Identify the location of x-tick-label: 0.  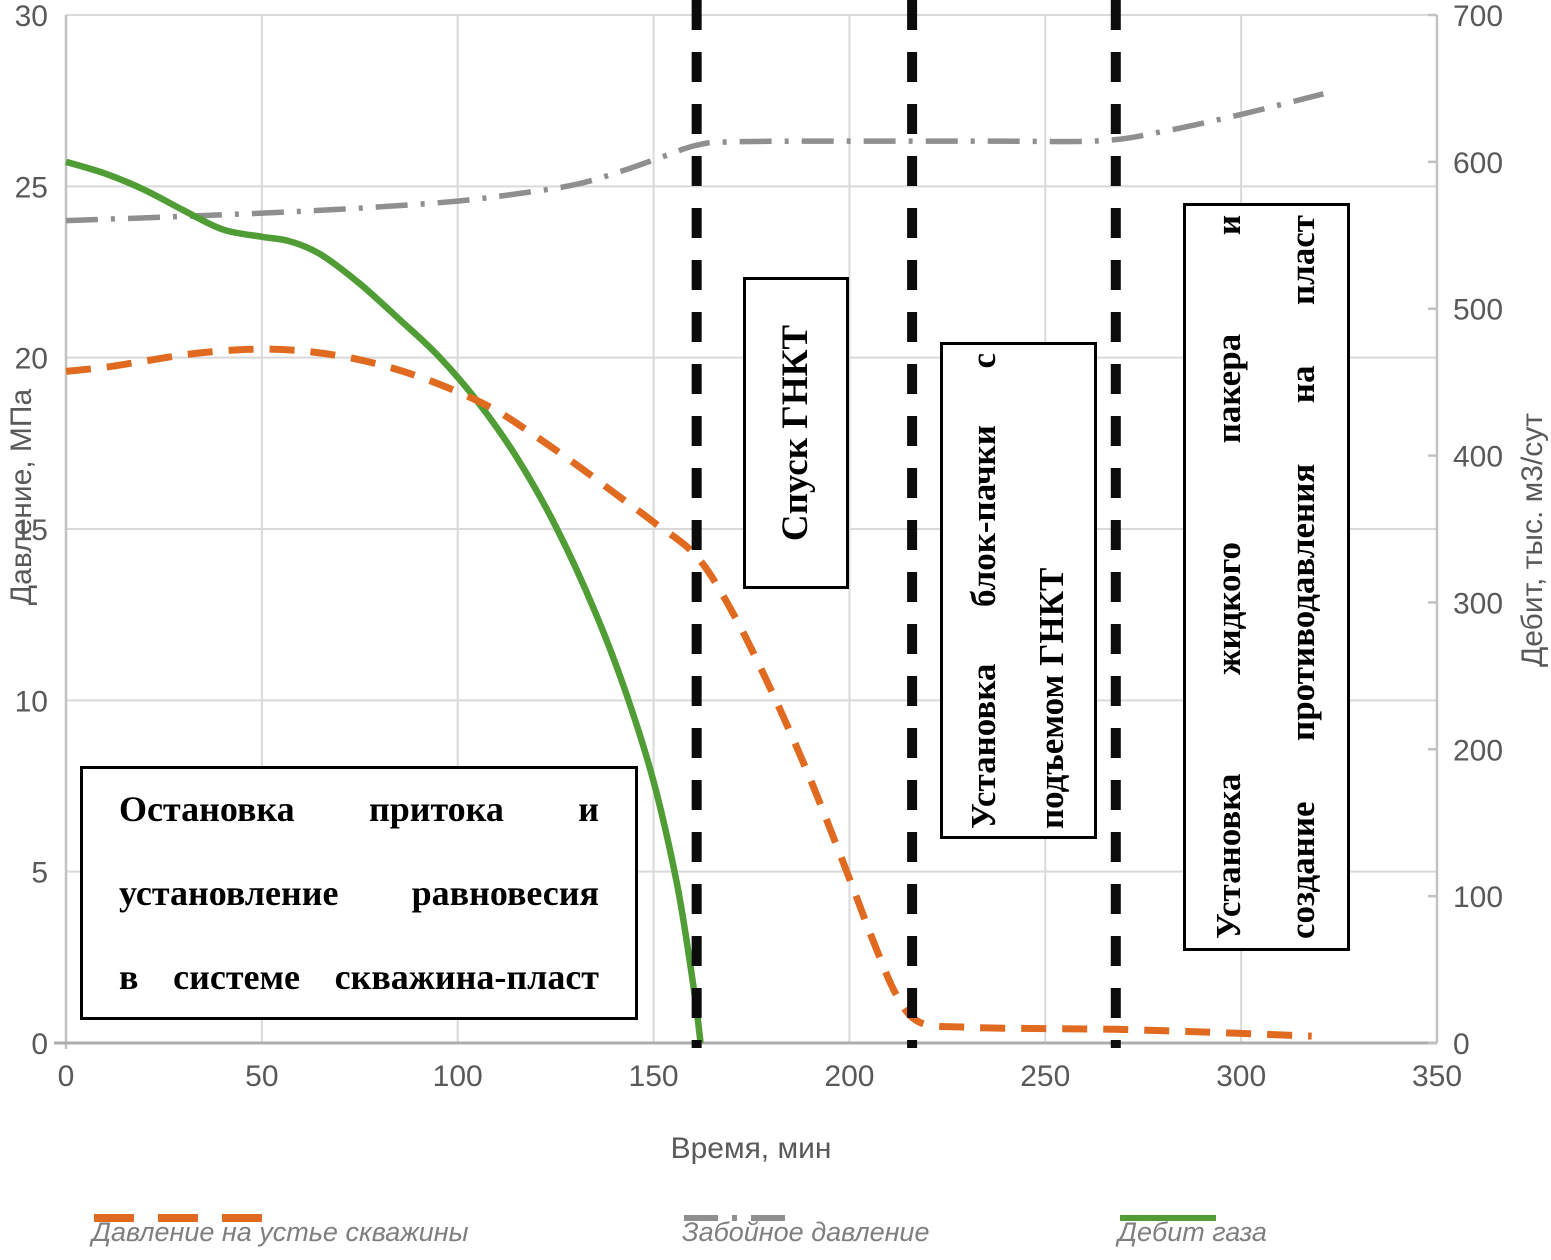
(66, 1076).